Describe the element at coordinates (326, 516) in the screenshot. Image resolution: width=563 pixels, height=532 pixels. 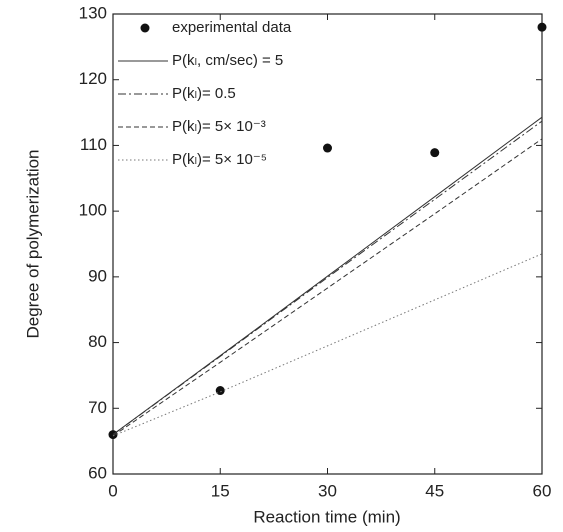
I see `x-axis-label: Reaction time (min)` at that location.